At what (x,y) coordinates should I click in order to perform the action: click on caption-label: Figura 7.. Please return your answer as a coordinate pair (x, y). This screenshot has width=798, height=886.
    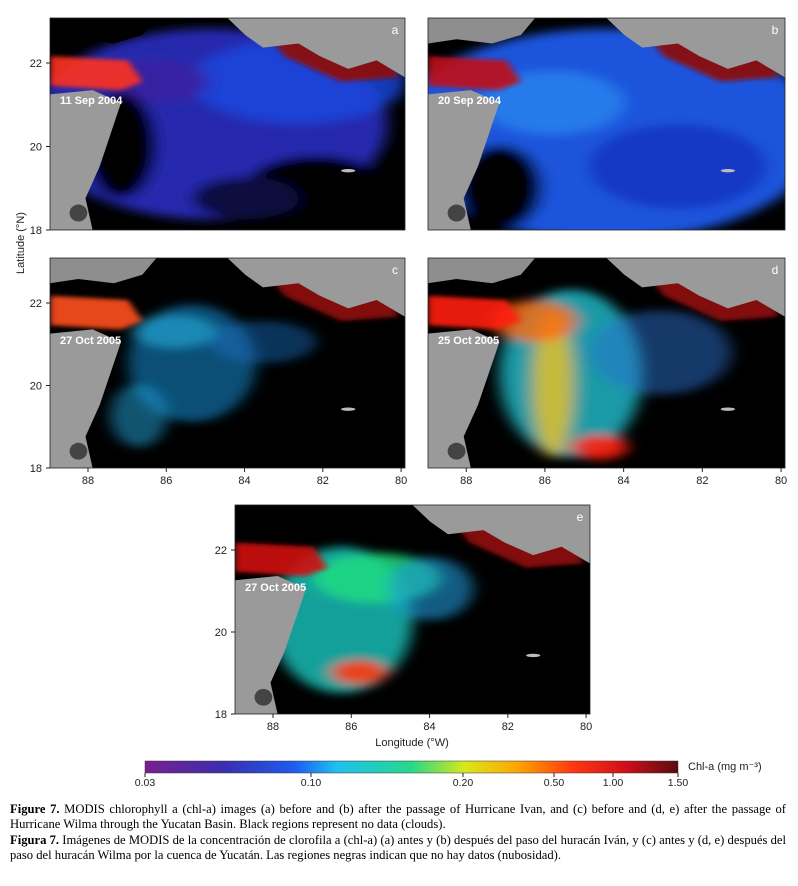
    Looking at the image, I should click on (35, 840).